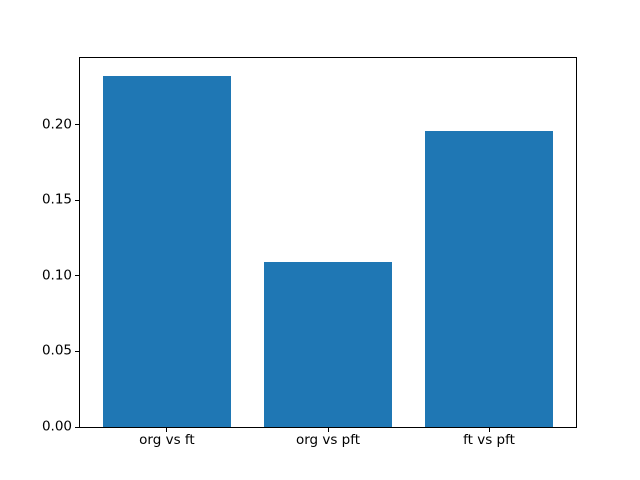  Describe the element at coordinates (328, 344) in the screenshot. I see `bar-org-vs-pft` at that location.